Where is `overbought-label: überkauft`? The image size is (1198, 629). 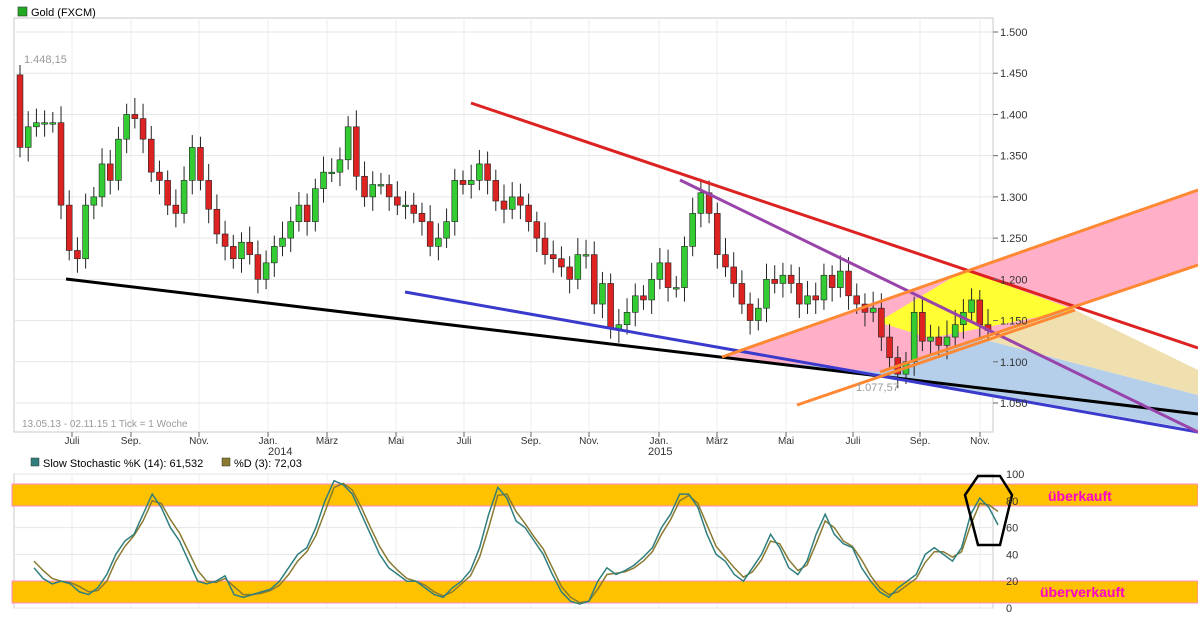 overbought-label: überkauft is located at coordinates (1080, 496).